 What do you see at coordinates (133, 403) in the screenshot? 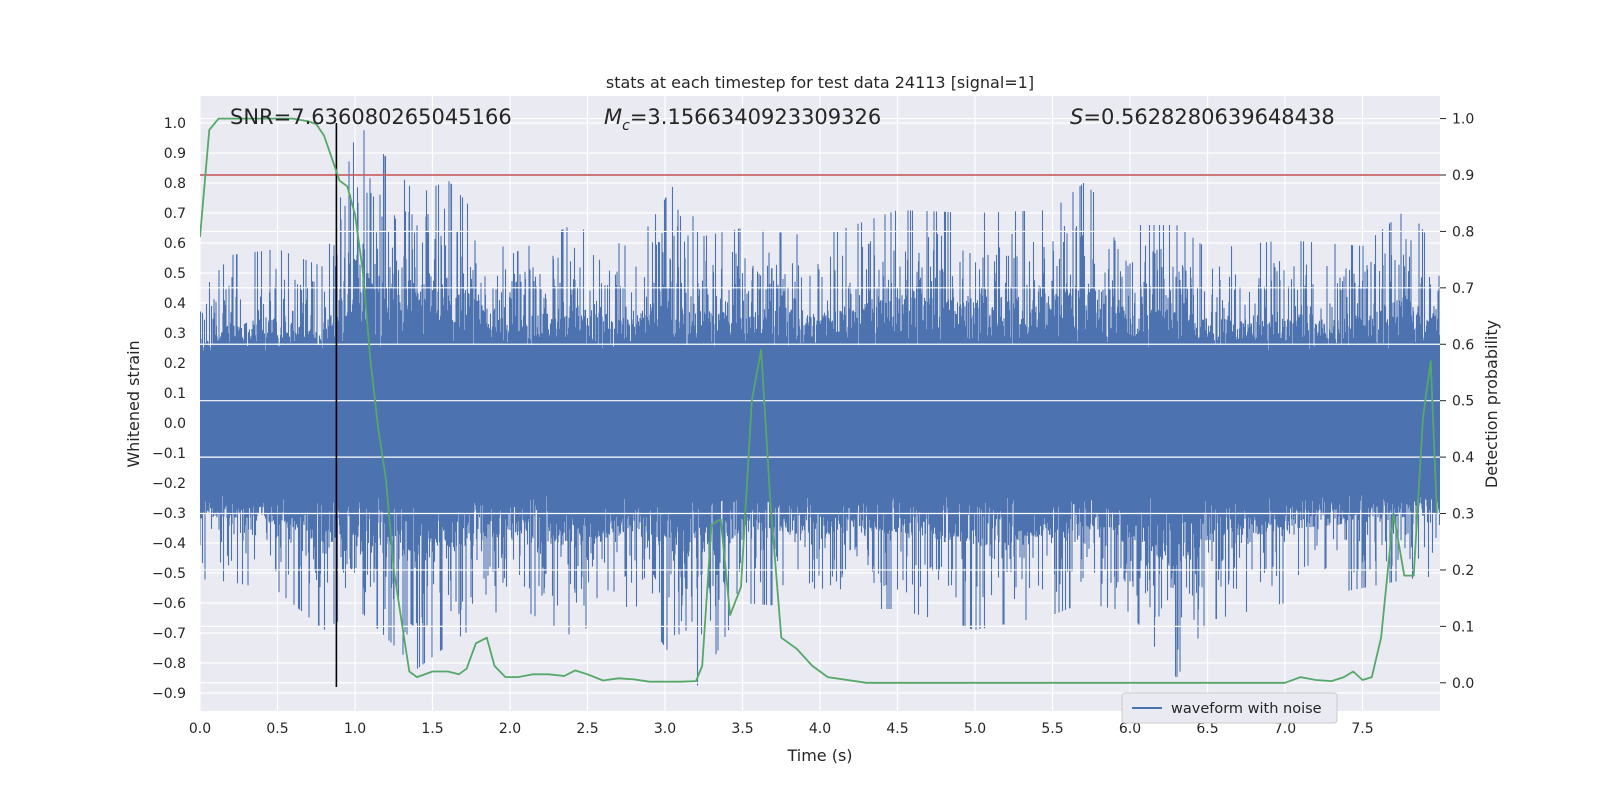
I see `y-axis-label-left: Whitened strain` at bounding box center [133, 403].